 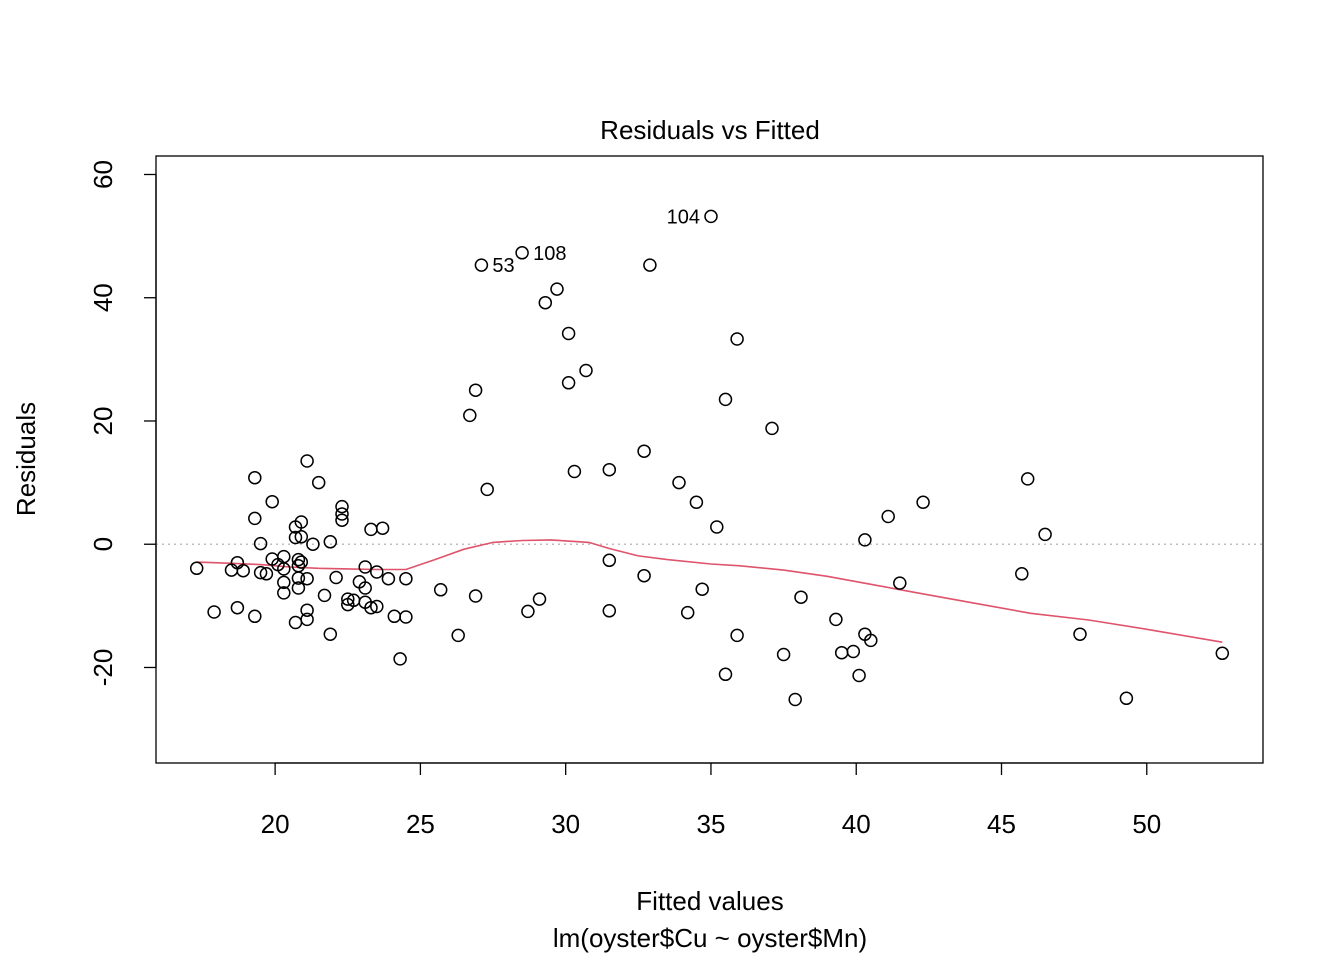 What do you see at coordinates (709, 901) in the screenshot?
I see `x-axis-label: Fitted values` at bounding box center [709, 901].